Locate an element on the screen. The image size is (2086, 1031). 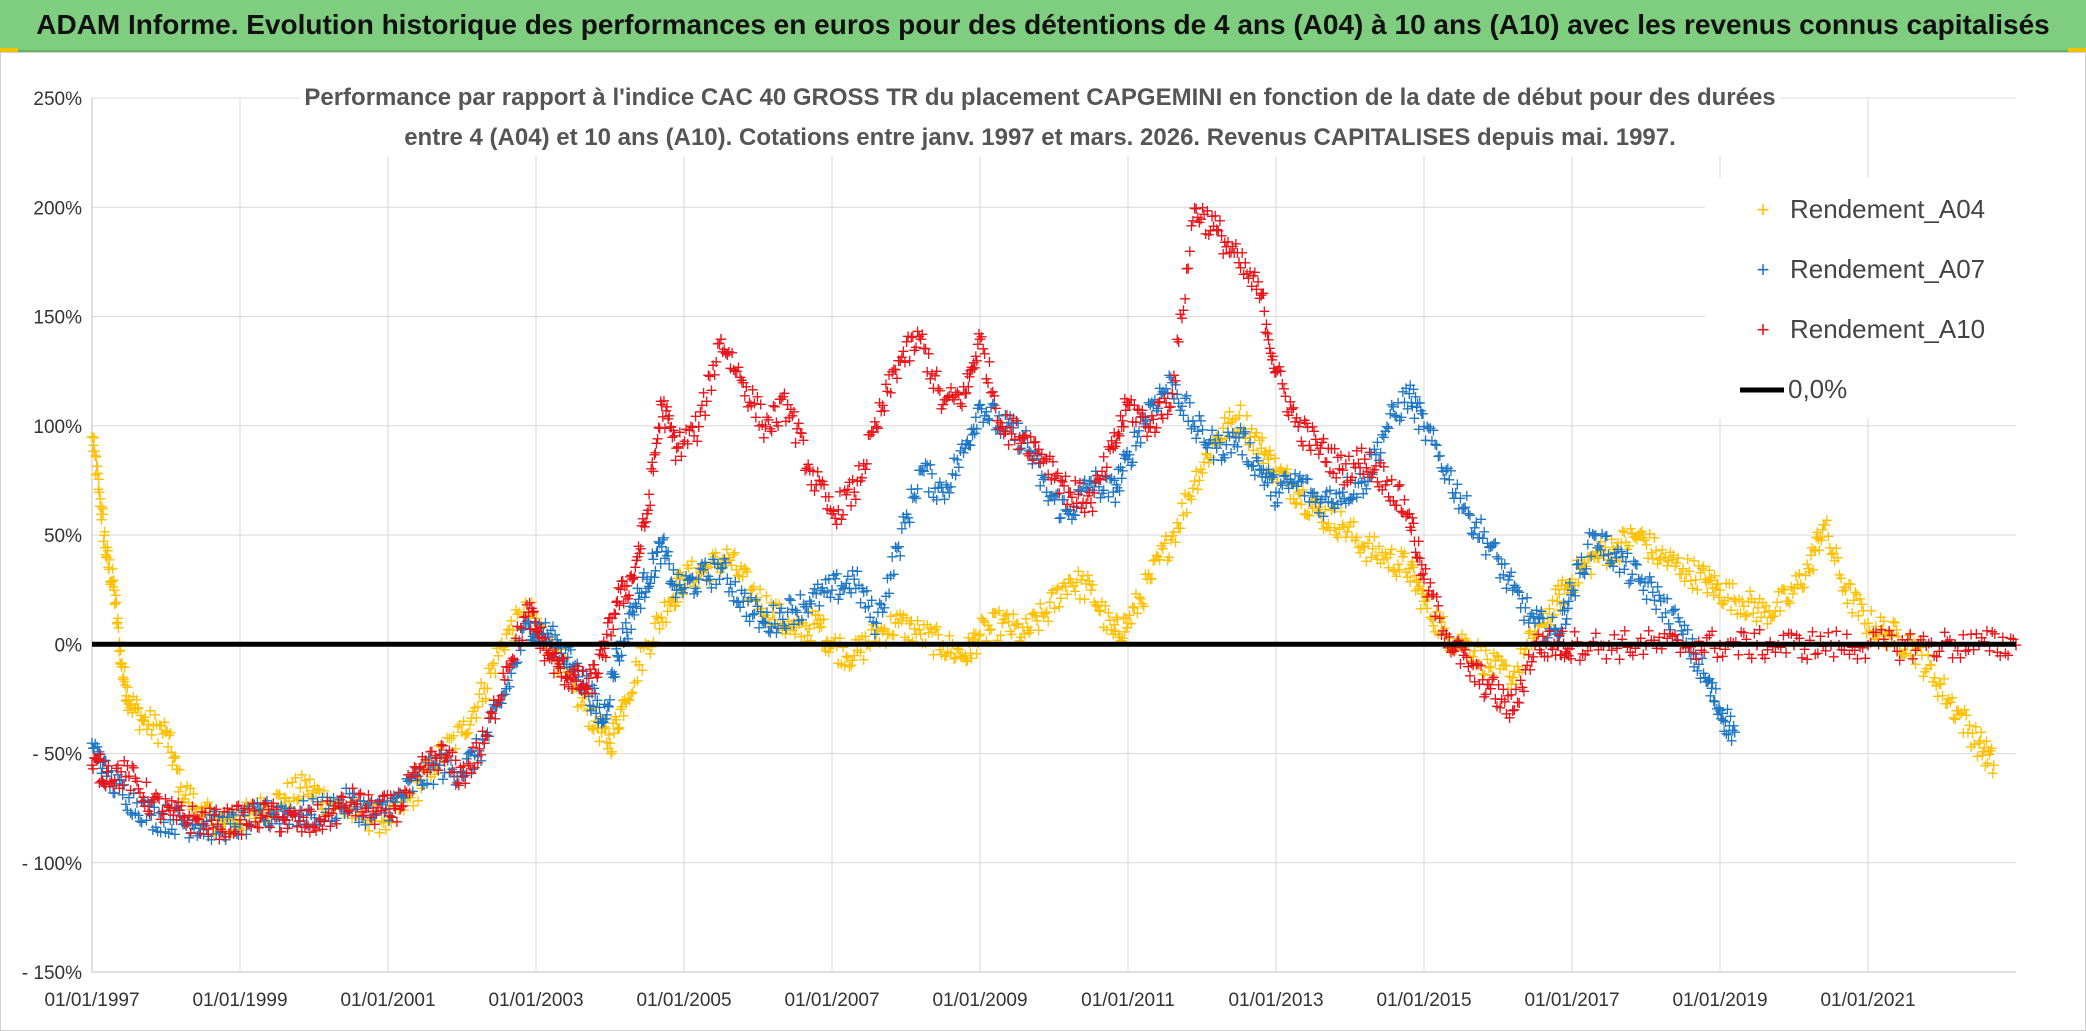
x-tick-label: 01/01/2009 is located at coordinates (979, 1000).